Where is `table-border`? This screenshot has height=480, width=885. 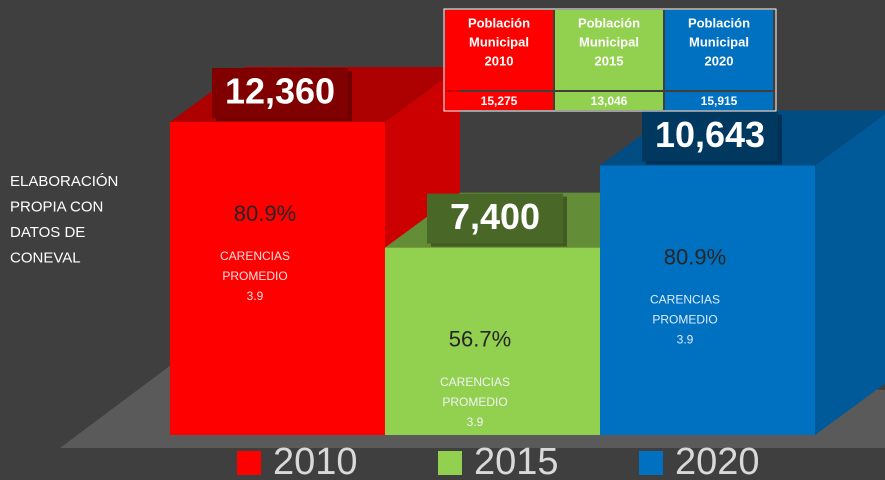
table-border is located at coordinates (610, 60).